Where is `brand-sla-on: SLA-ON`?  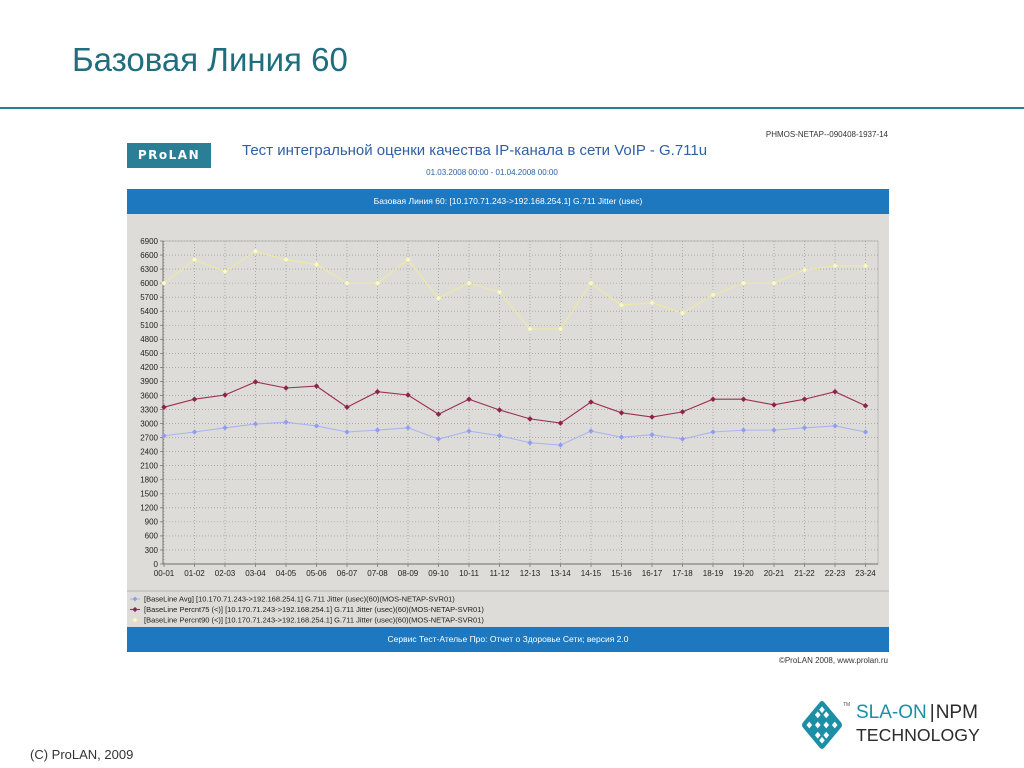
brand-sla-on: SLA-ON is located at coordinates (891, 712).